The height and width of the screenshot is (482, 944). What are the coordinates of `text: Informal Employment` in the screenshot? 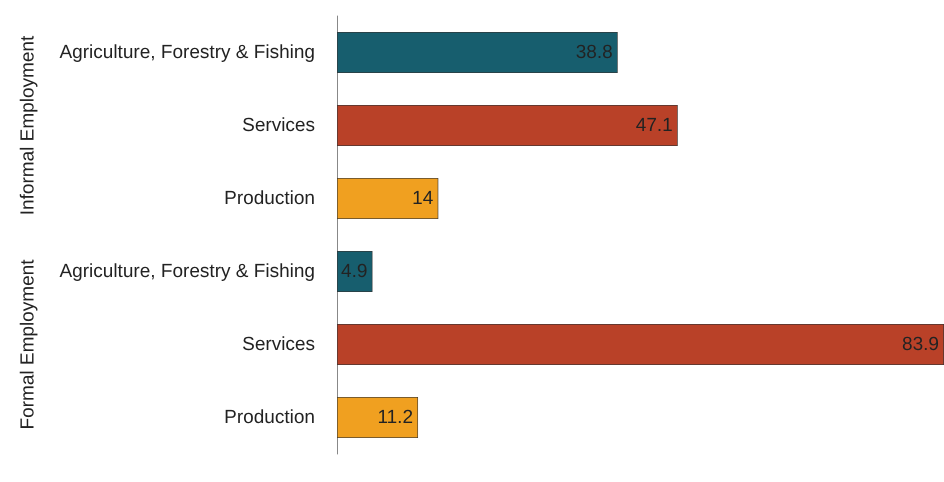 It's located at (28, 125).